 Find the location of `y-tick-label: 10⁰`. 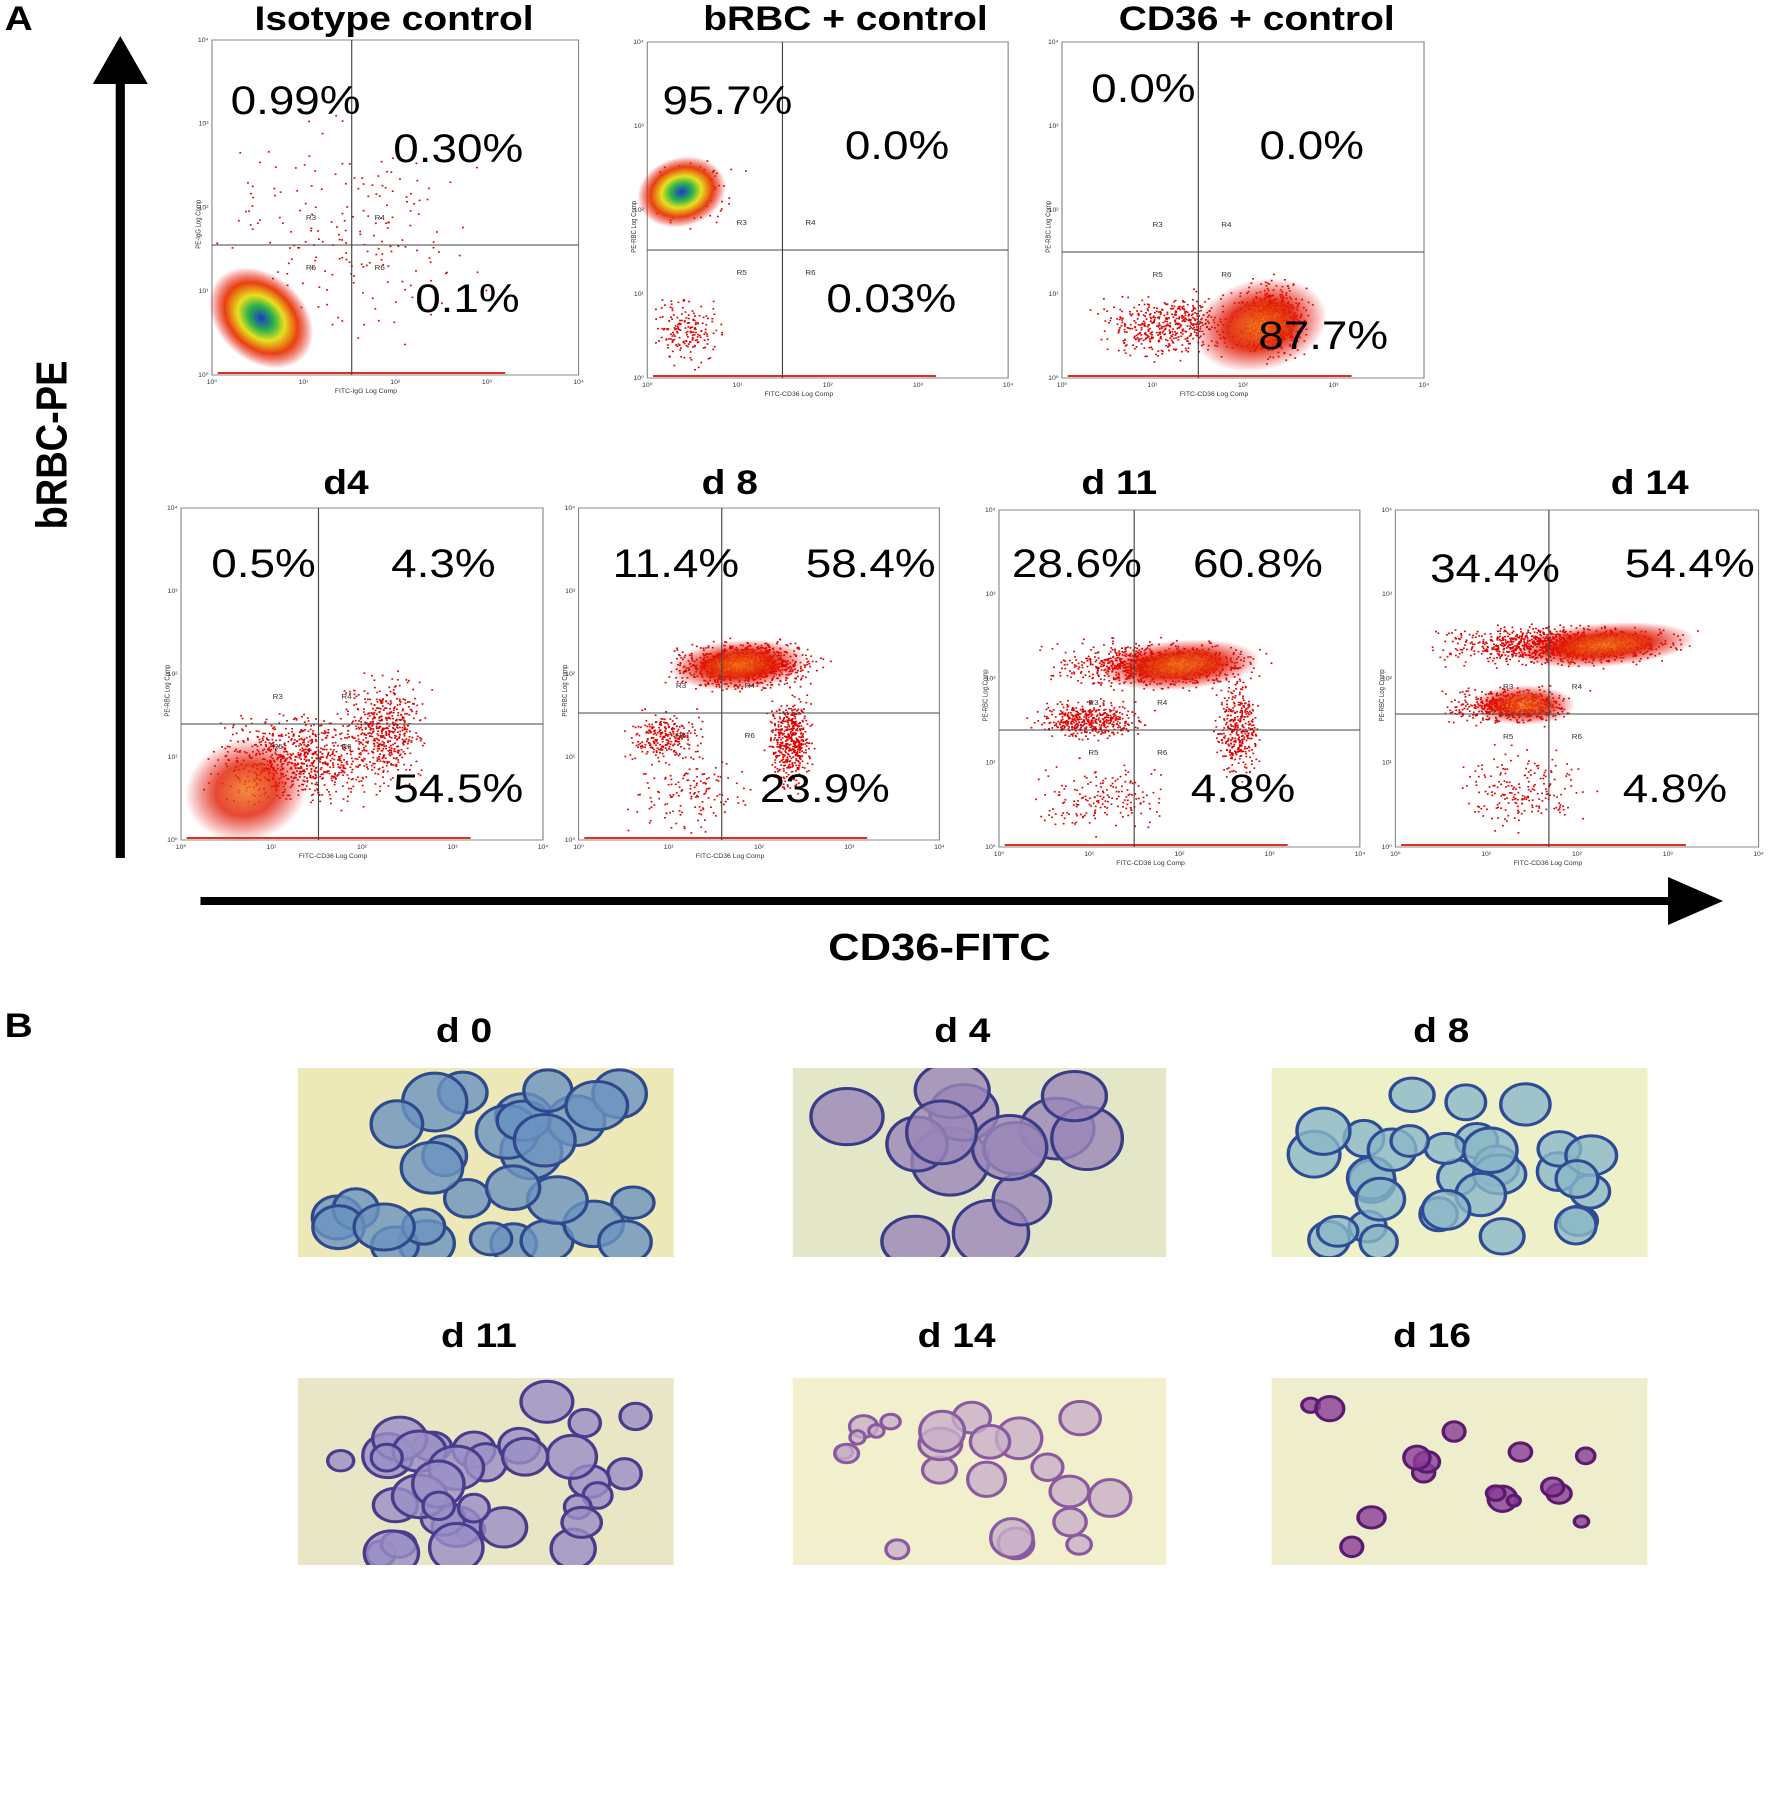

y-tick-label: 10⁰ is located at coordinates (172, 840).